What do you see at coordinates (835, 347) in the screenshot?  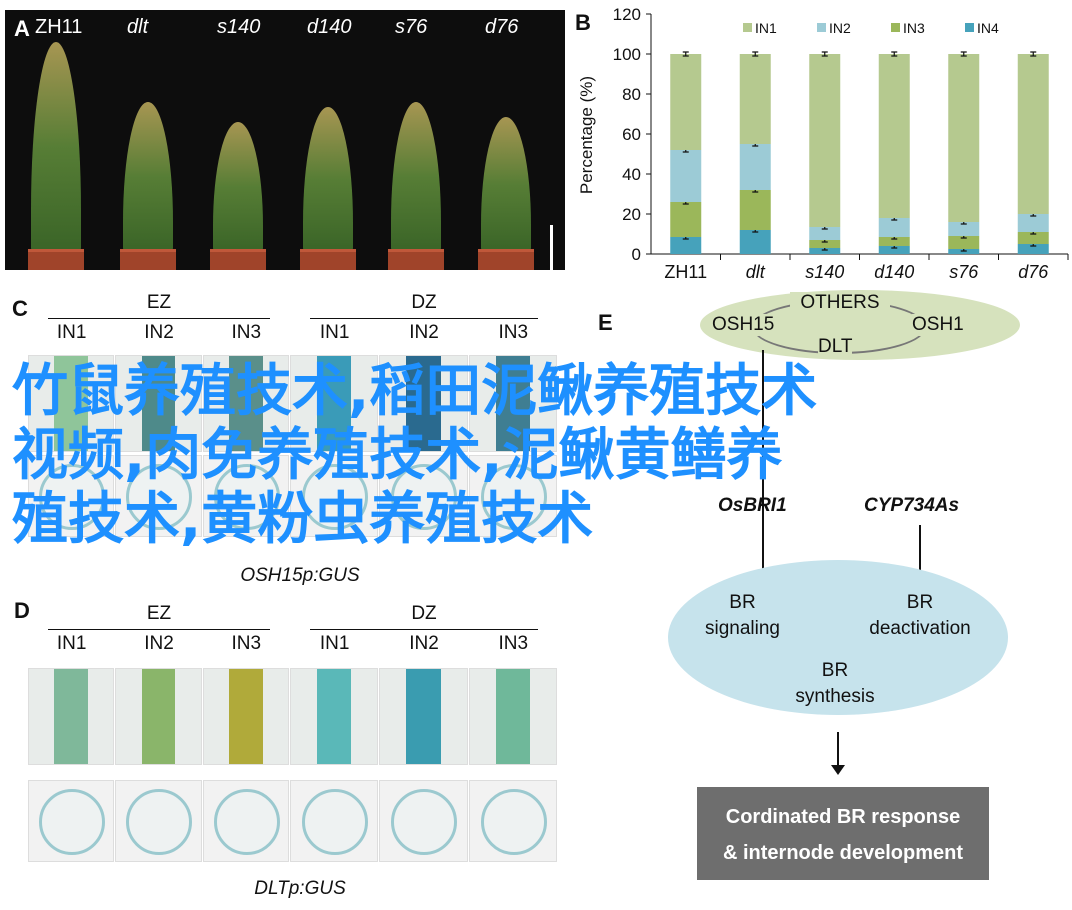 I see `dlt-label: DLT` at bounding box center [835, 347].